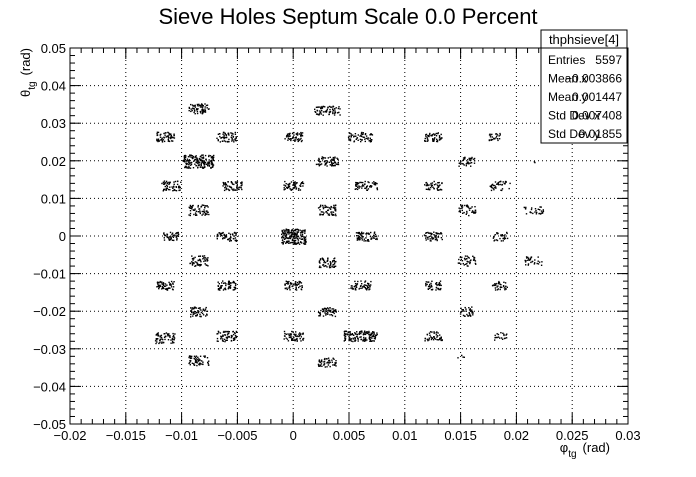 The width and height of the screenshot is (696, 477). Describe the element at coordinates (597, 116) in the screenshot. I see `stats-row-value: 0.007408` at that location.